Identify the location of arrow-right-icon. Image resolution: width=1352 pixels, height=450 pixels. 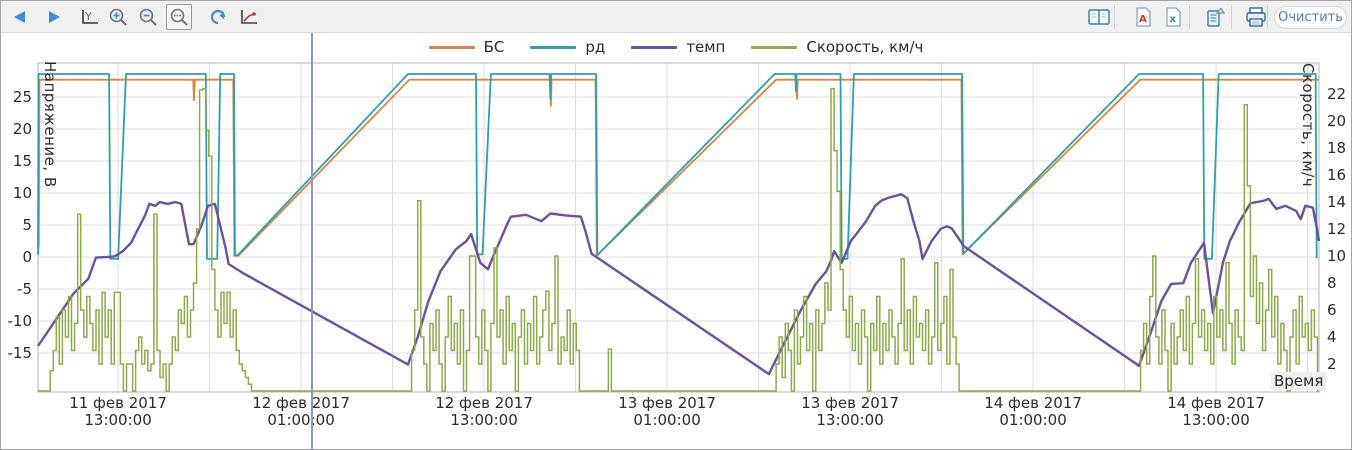
(54, 17).